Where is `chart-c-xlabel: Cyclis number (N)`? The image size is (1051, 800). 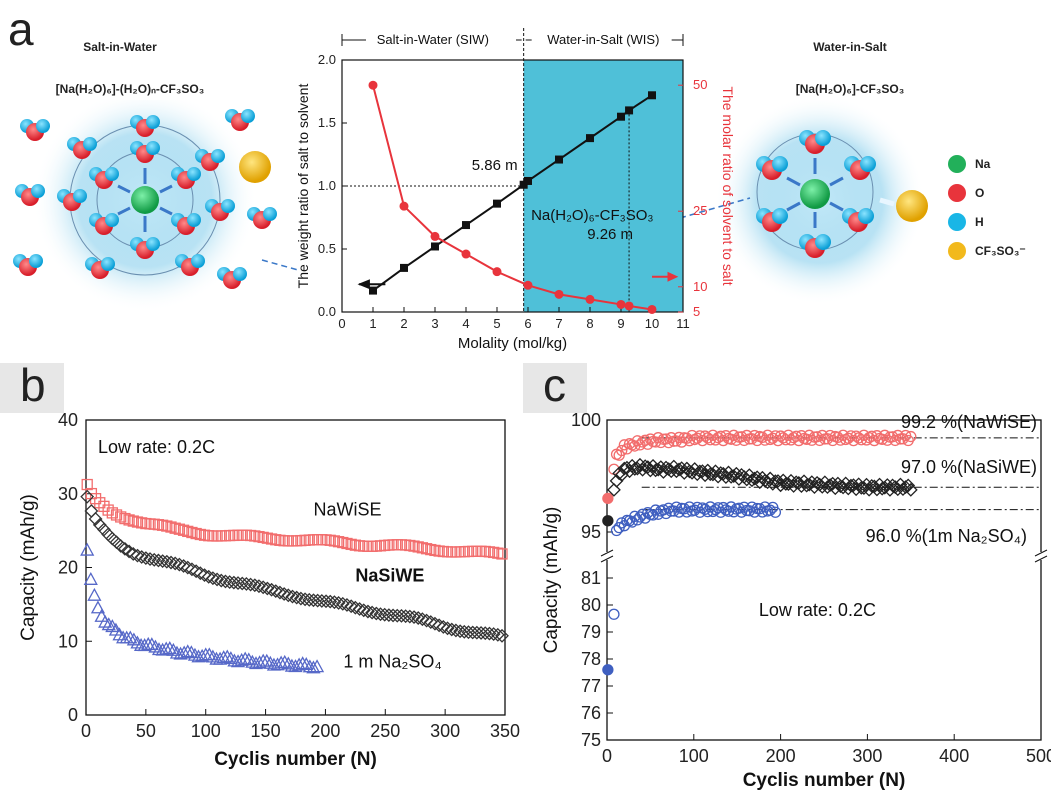 chart-c-xlabel: Cyclis number (N) is located at coordinates (824, 780).